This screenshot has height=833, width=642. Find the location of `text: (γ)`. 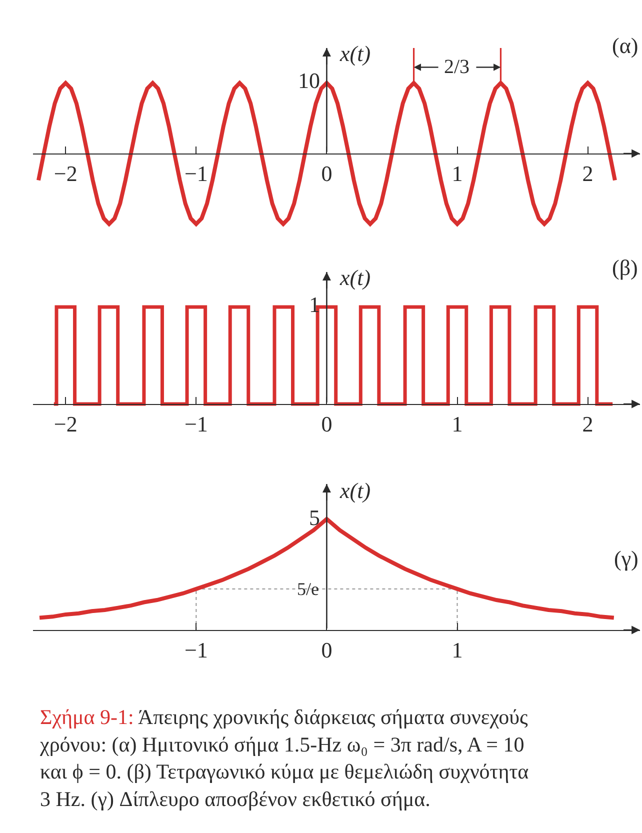

text: (γ) is located at coordinates (626, 558).